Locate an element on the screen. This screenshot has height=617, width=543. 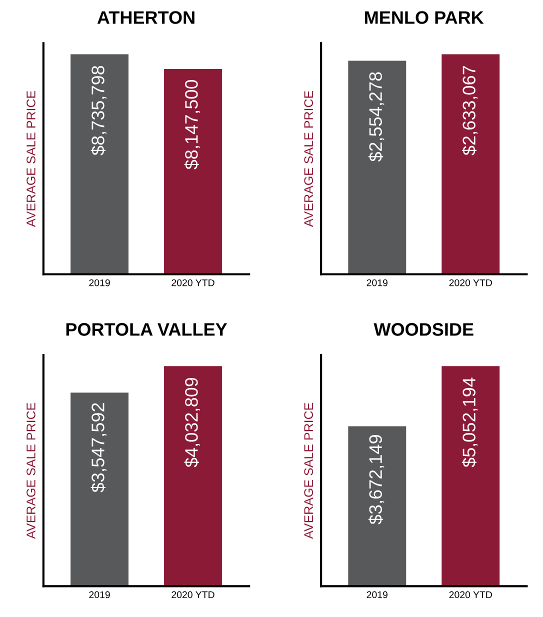
chart-title: WOODSIDE is located at coordinates (424, 329).